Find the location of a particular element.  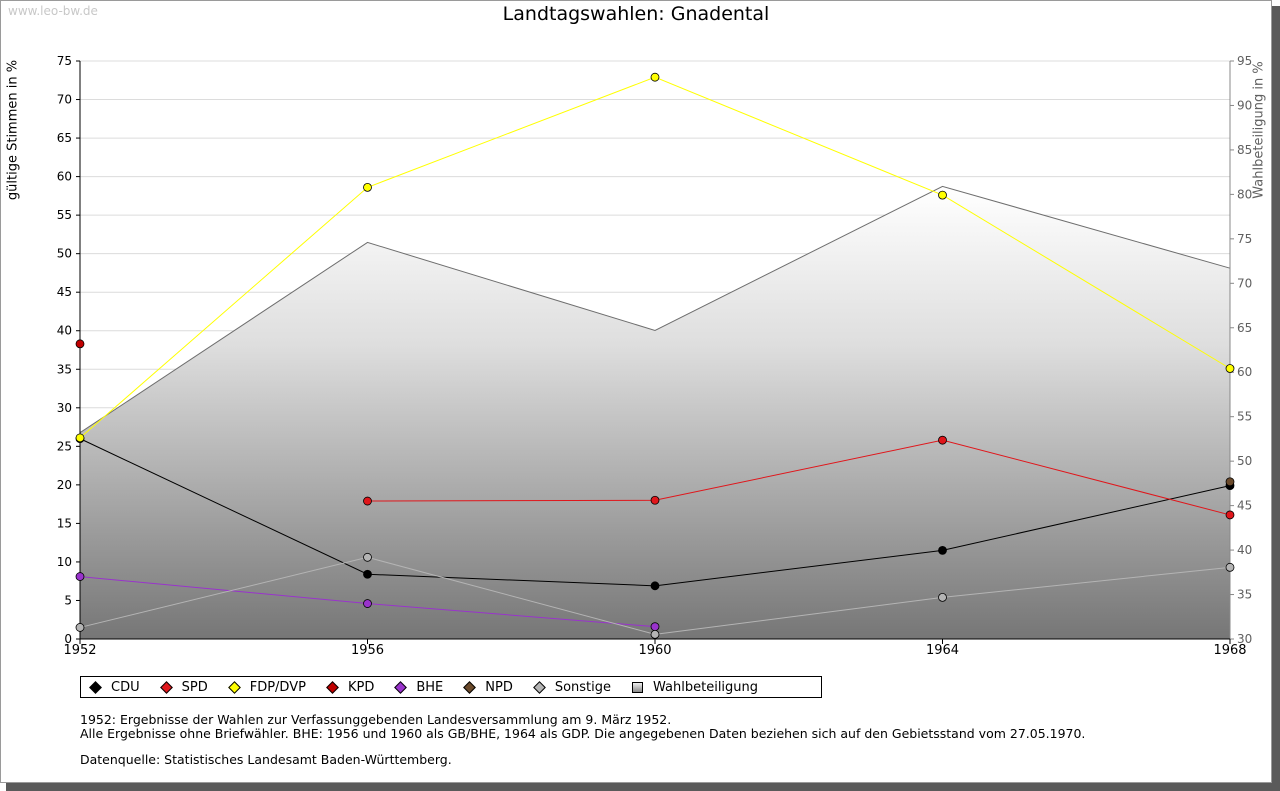

legend-item-bhe: BHE is located at coordinates (418, 687).